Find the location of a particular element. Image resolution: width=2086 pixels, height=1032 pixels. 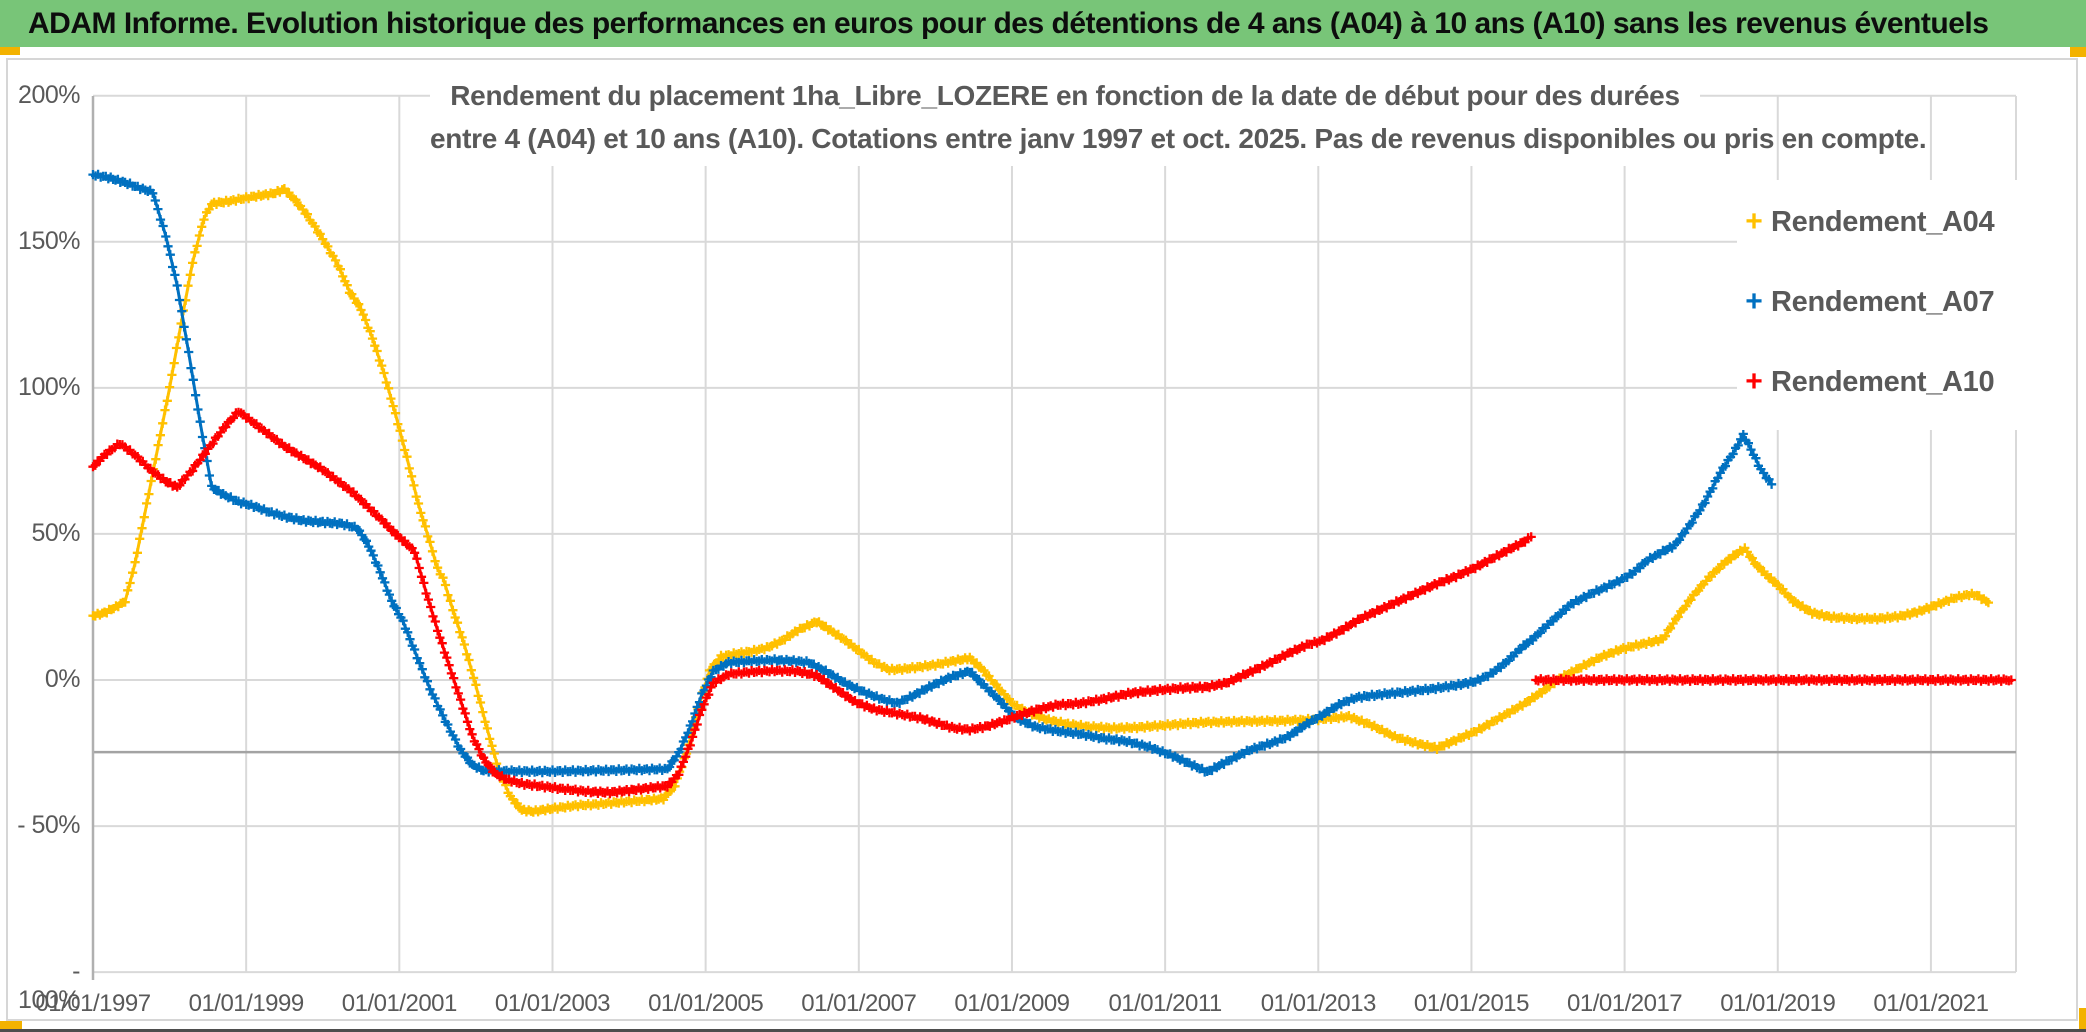

window-bottom-edge is located at coordinates (1043, 1030).